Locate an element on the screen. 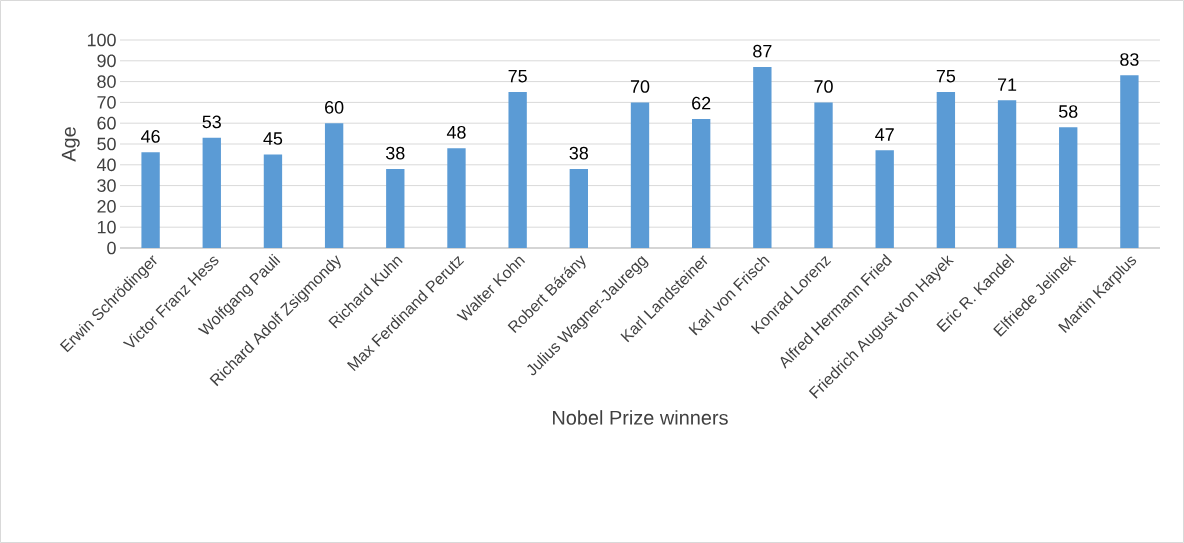 The height and width of the screenshot is (543, 1184). y-tick-label: 0 is located at coordinates (111, 248).